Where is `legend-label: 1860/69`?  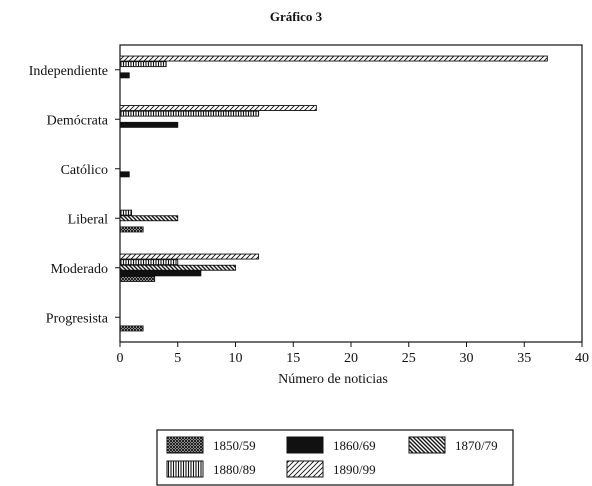 legend-label: 1860/69 is located at coordinates (354, 445).